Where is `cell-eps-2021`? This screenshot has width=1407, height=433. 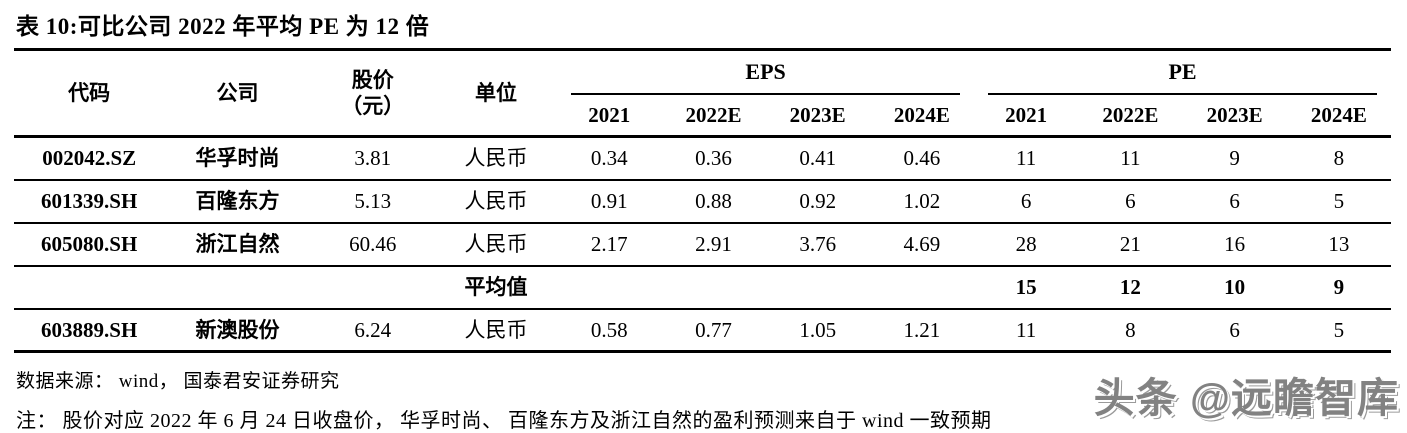
cell-eps-2021 is located at coordinates (609, 287).